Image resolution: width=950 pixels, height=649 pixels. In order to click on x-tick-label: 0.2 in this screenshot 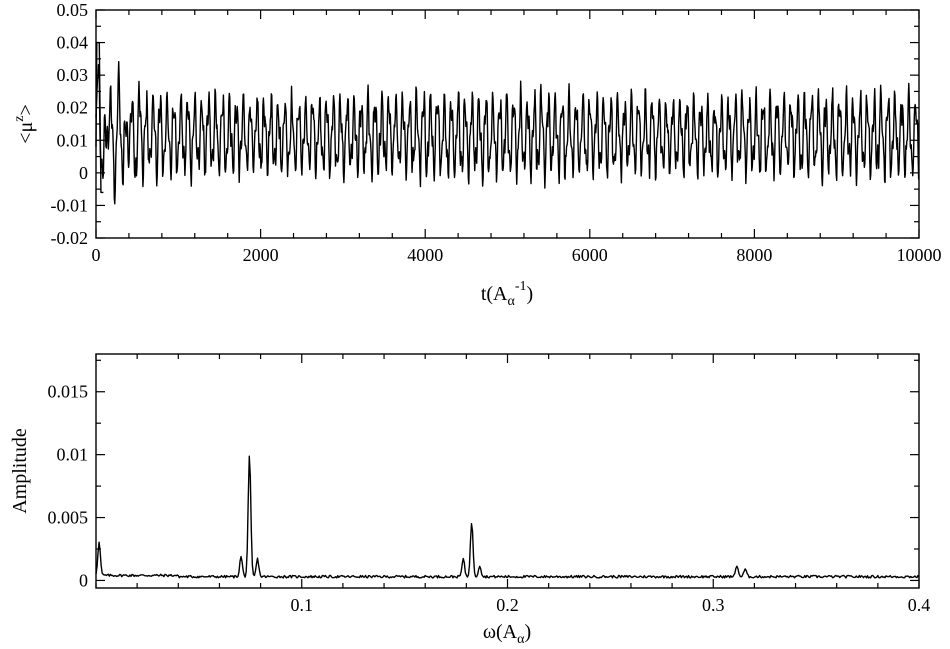, I will do `click(507, 605)`.